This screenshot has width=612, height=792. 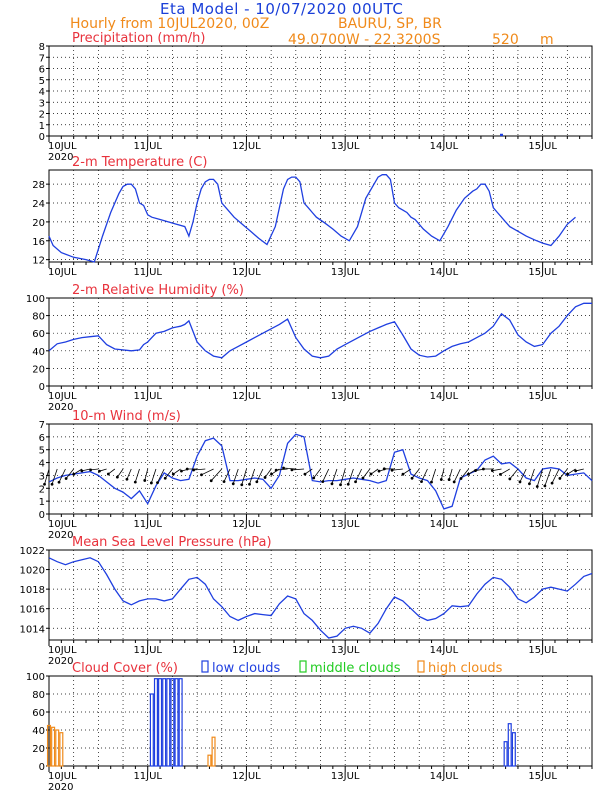 I want to click on y-tick-label: 4, so click(x=42, y=464).